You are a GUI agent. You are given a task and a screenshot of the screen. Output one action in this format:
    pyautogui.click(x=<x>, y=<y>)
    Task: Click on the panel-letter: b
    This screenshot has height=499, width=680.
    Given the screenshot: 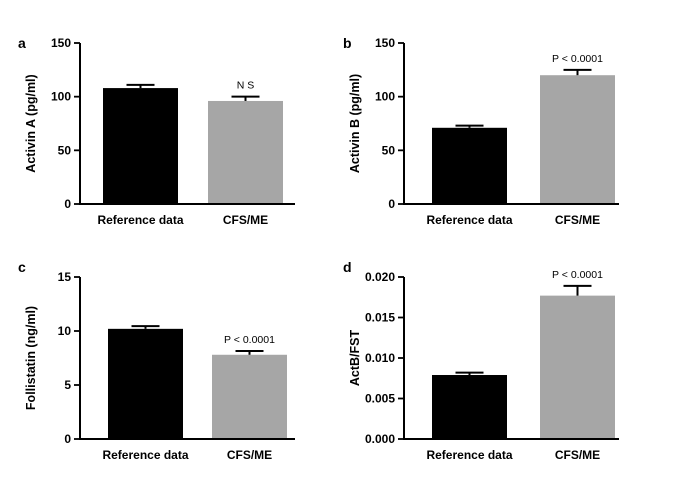 What is the action you would take?
    pyautogui.click(x=347, y=43)
    